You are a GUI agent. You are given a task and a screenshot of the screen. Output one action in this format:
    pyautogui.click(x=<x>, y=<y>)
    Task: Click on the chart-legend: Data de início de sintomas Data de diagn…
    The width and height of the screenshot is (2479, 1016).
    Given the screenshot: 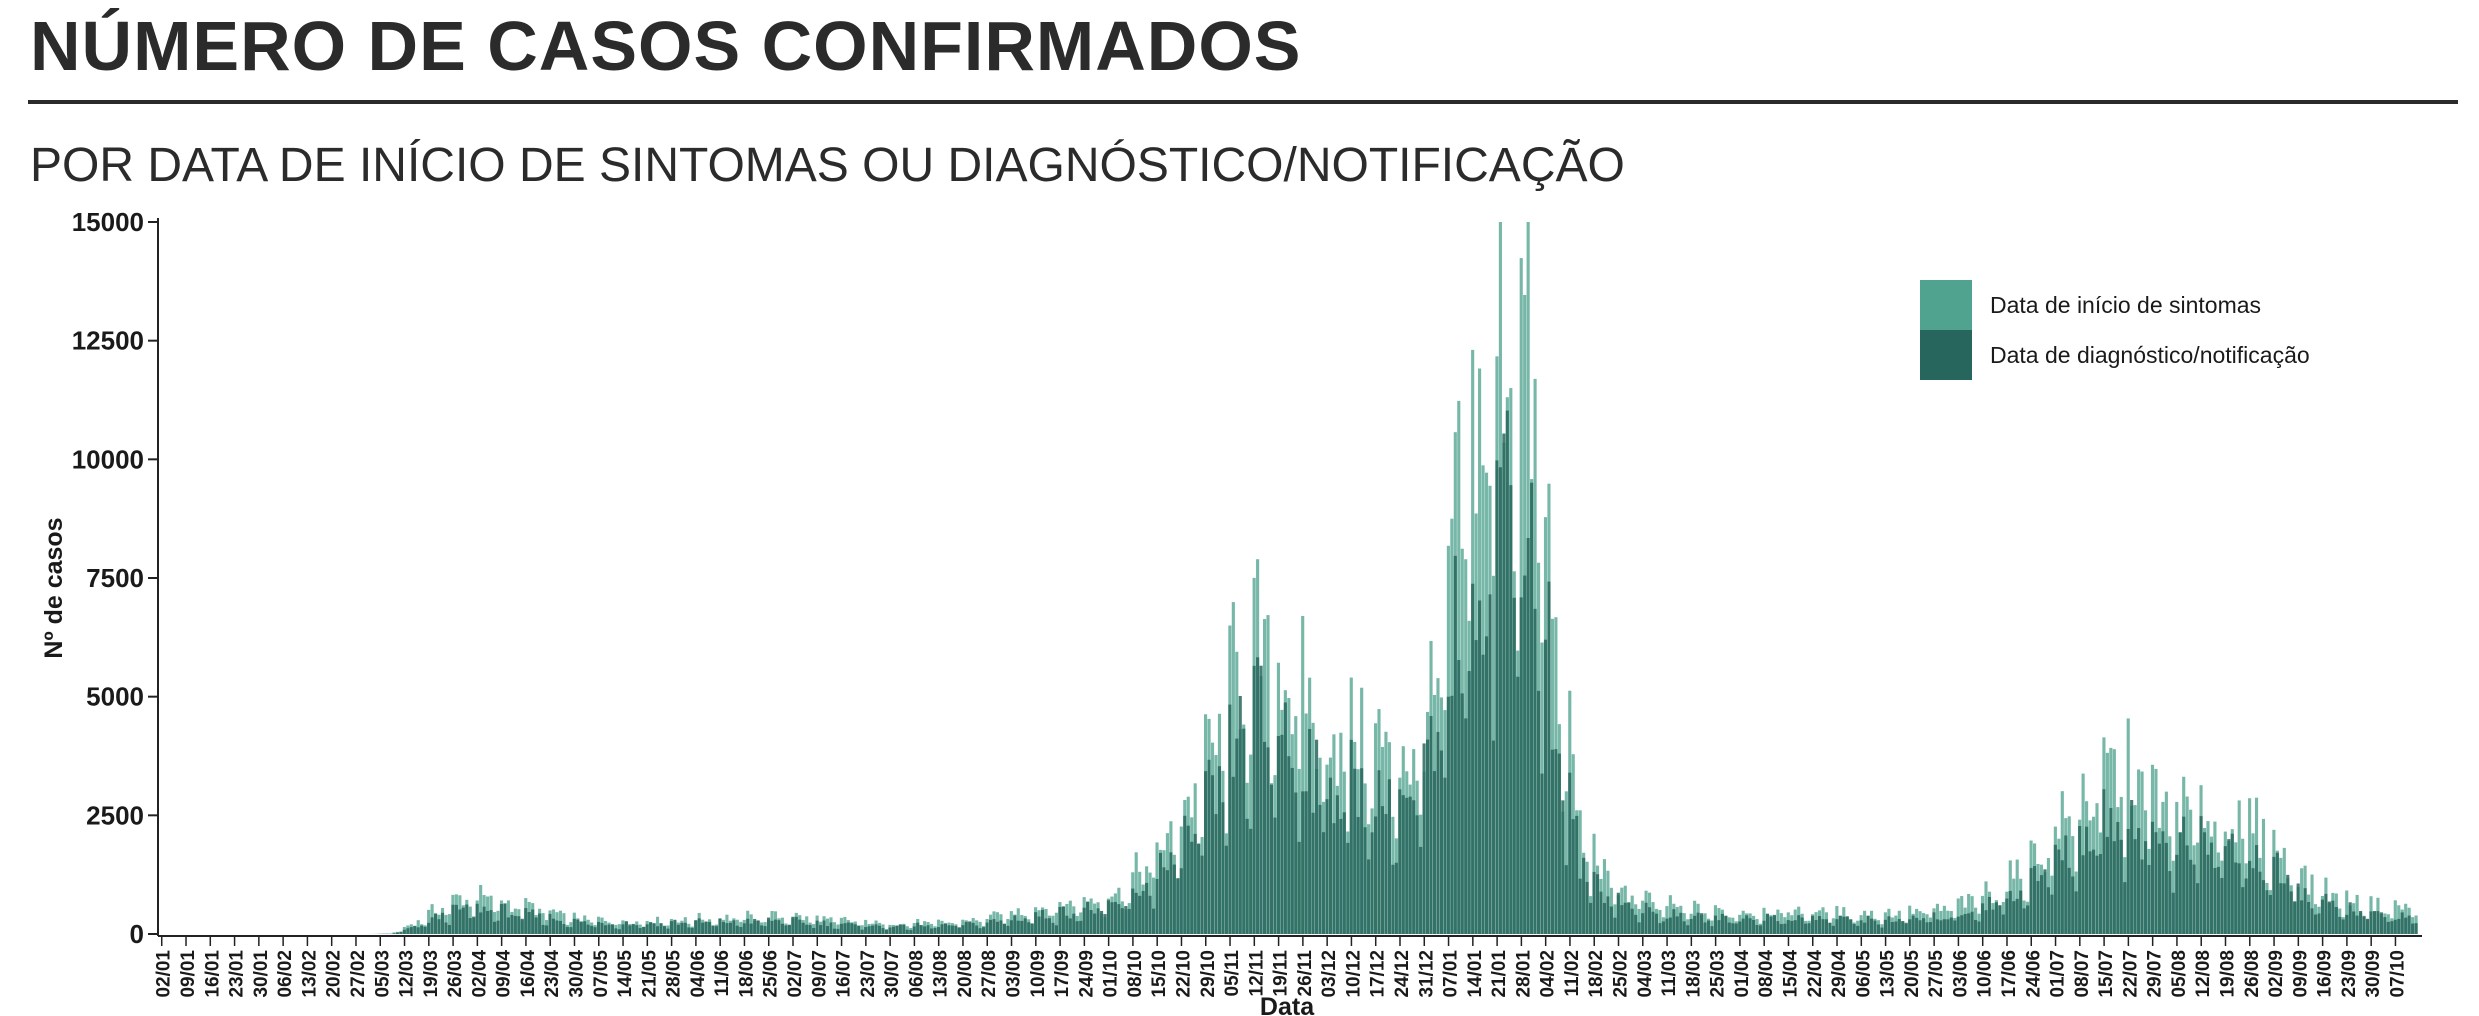 What is the action you would take?
    pyautogui.click(x=2115, y=330)
    